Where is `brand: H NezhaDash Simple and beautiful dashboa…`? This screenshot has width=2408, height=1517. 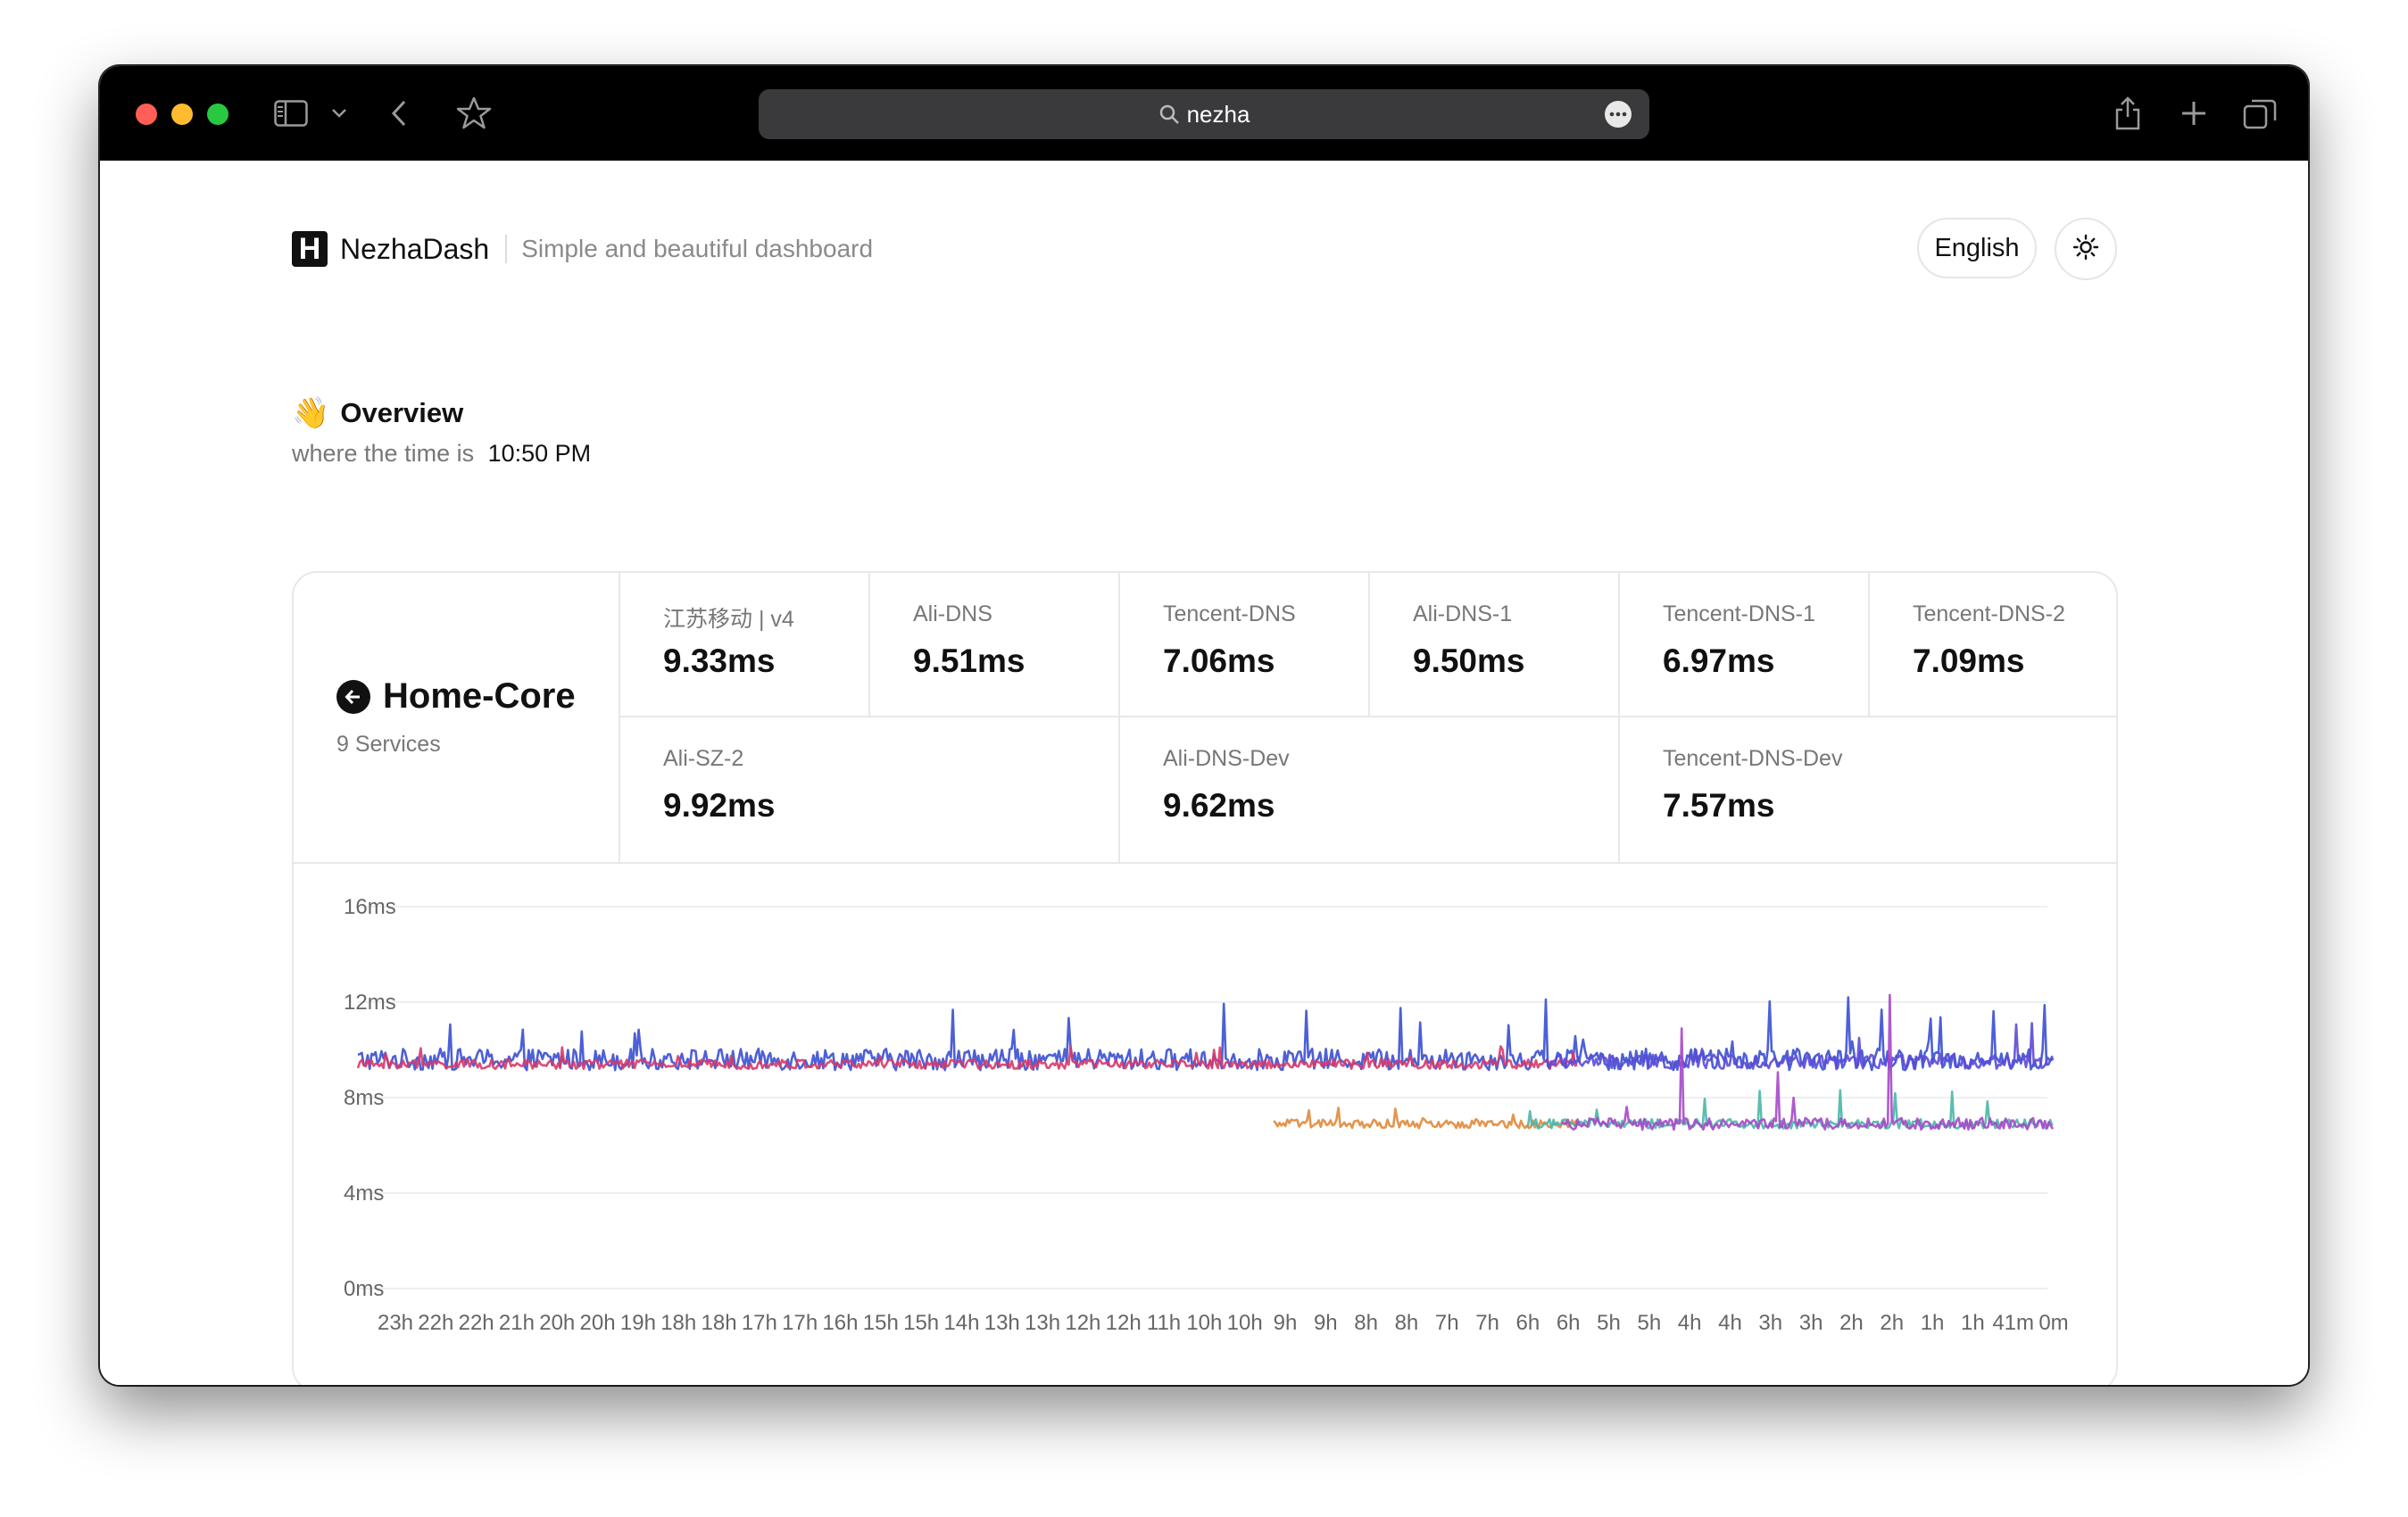 brand: H NezhaDash Simple and beautiful dashboa… is located at coordinates (582, 249).